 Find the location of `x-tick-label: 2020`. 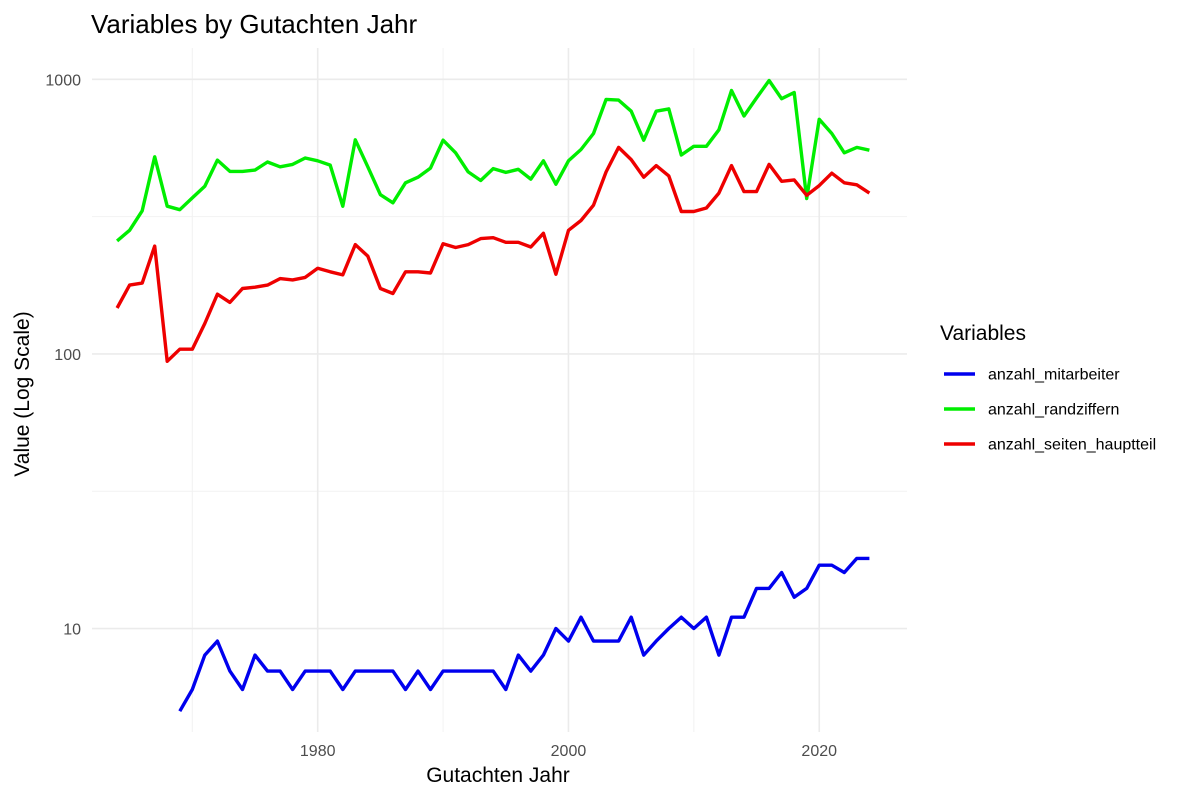

x-tick-label: 2020 is located at coordinates (819, 751).